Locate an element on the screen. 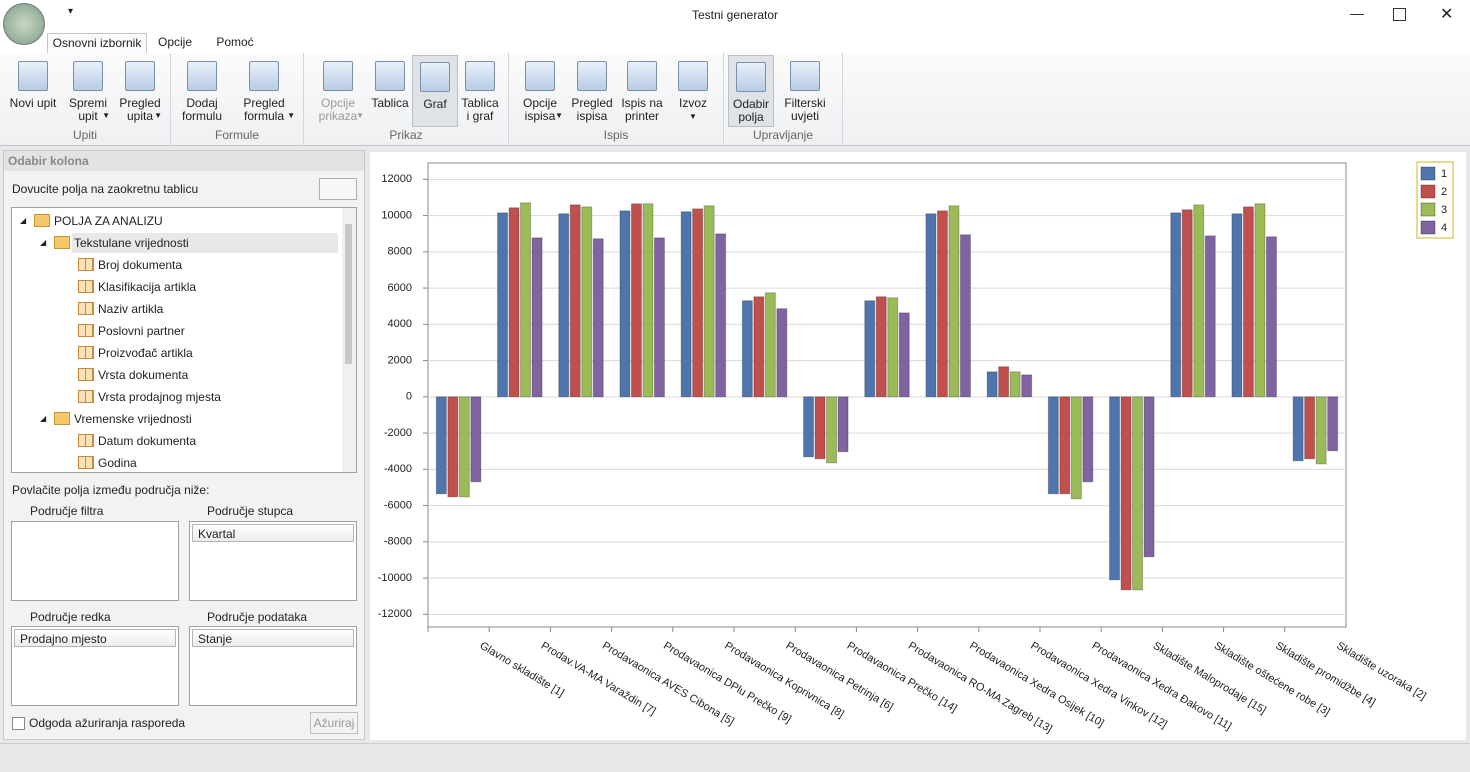 This screenshot has height=772, width=1470. areas-hint: Povlačite polja između područja niže: is located at coordinates (111, 490).